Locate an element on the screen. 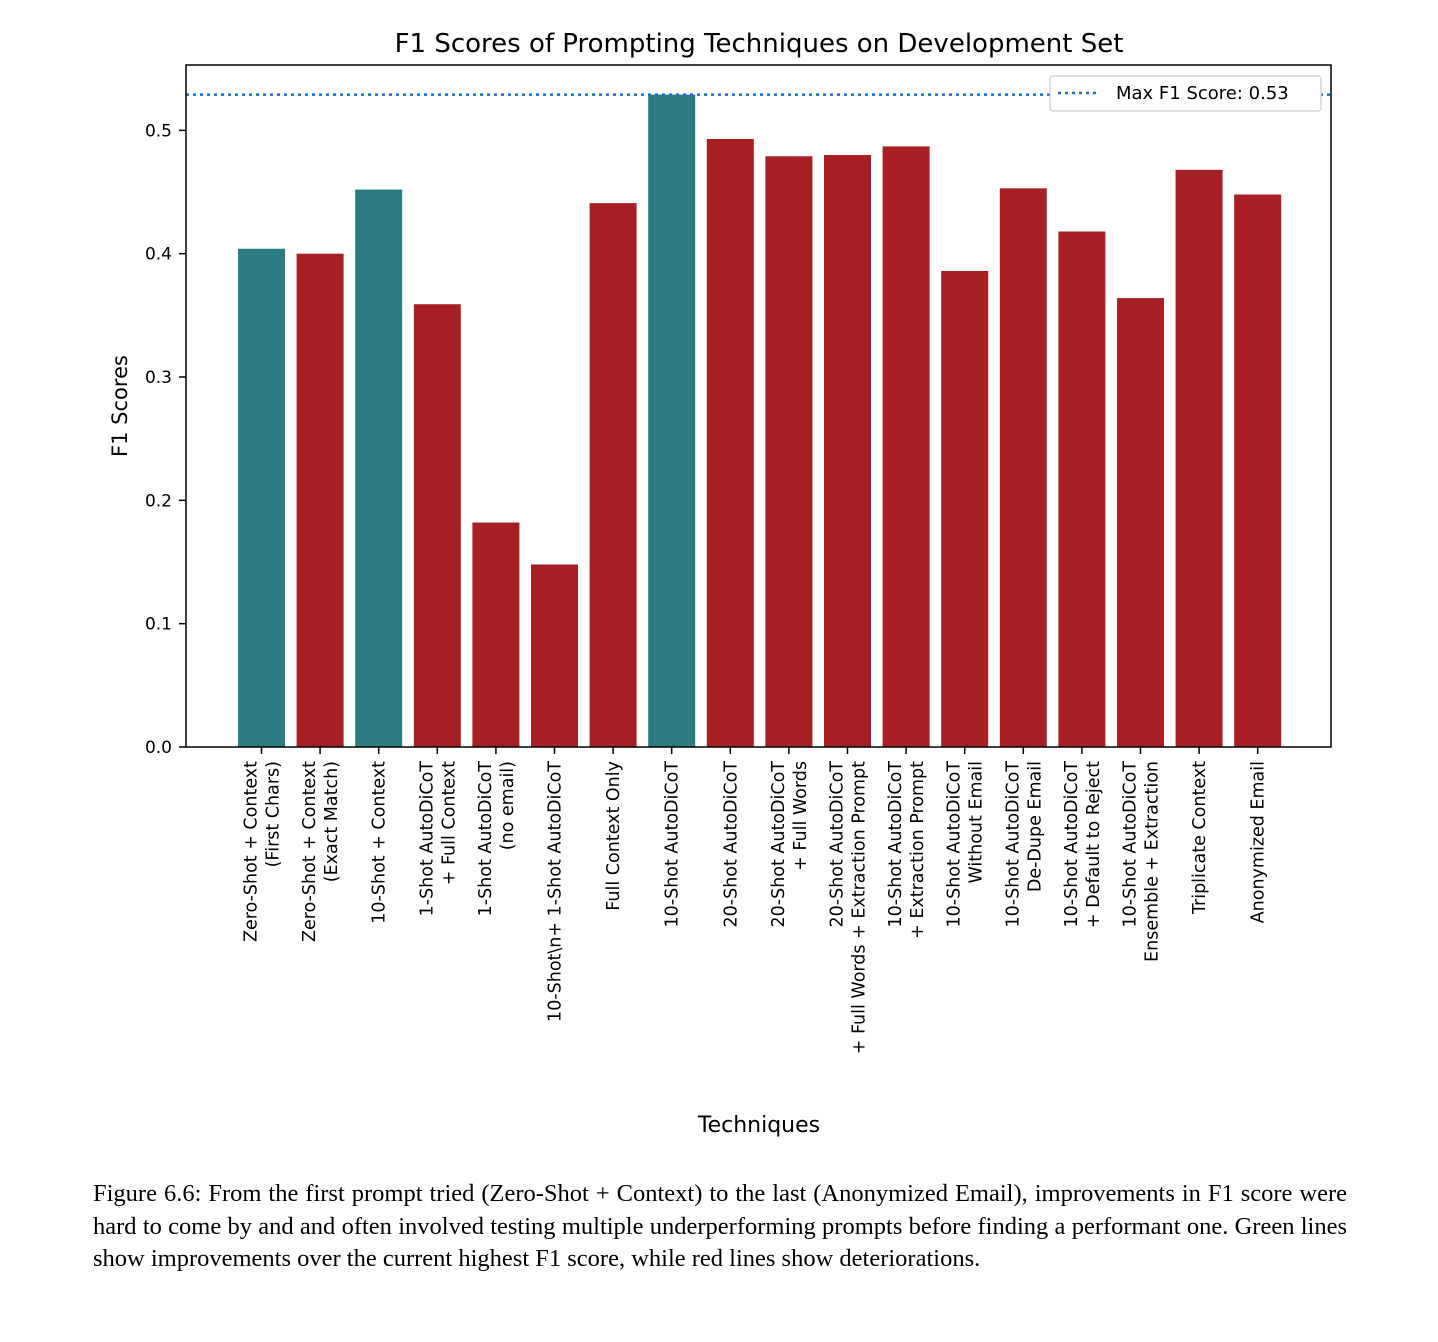  x-tick-label: Anonymized Email is located at coordinates (1259, 842).